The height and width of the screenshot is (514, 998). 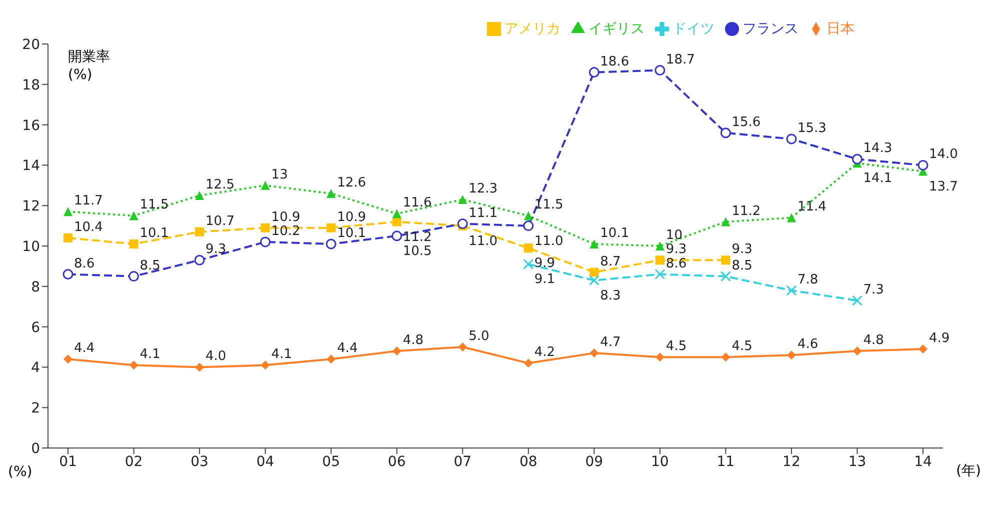 What do you see at coordinates (413, 340) in the screenshot?
I see `data-label: 4.8` at bounding box center [413, 340].